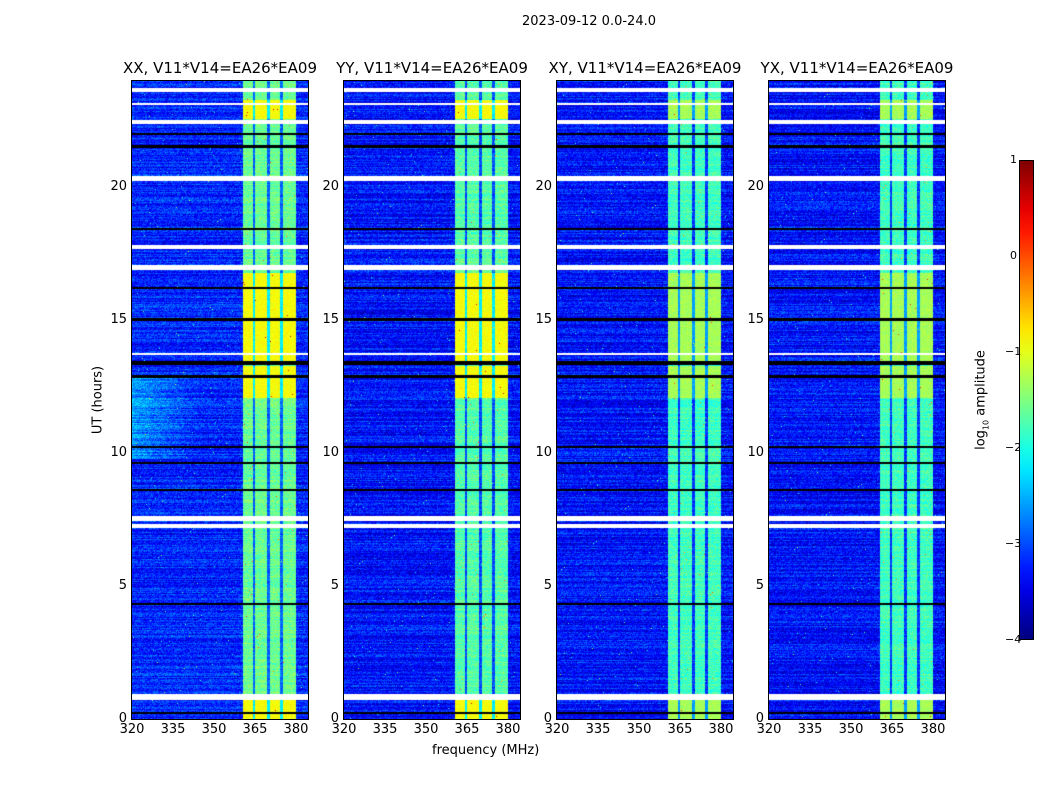  I want to click on heatmap-panel-xx, so click(220, 400).